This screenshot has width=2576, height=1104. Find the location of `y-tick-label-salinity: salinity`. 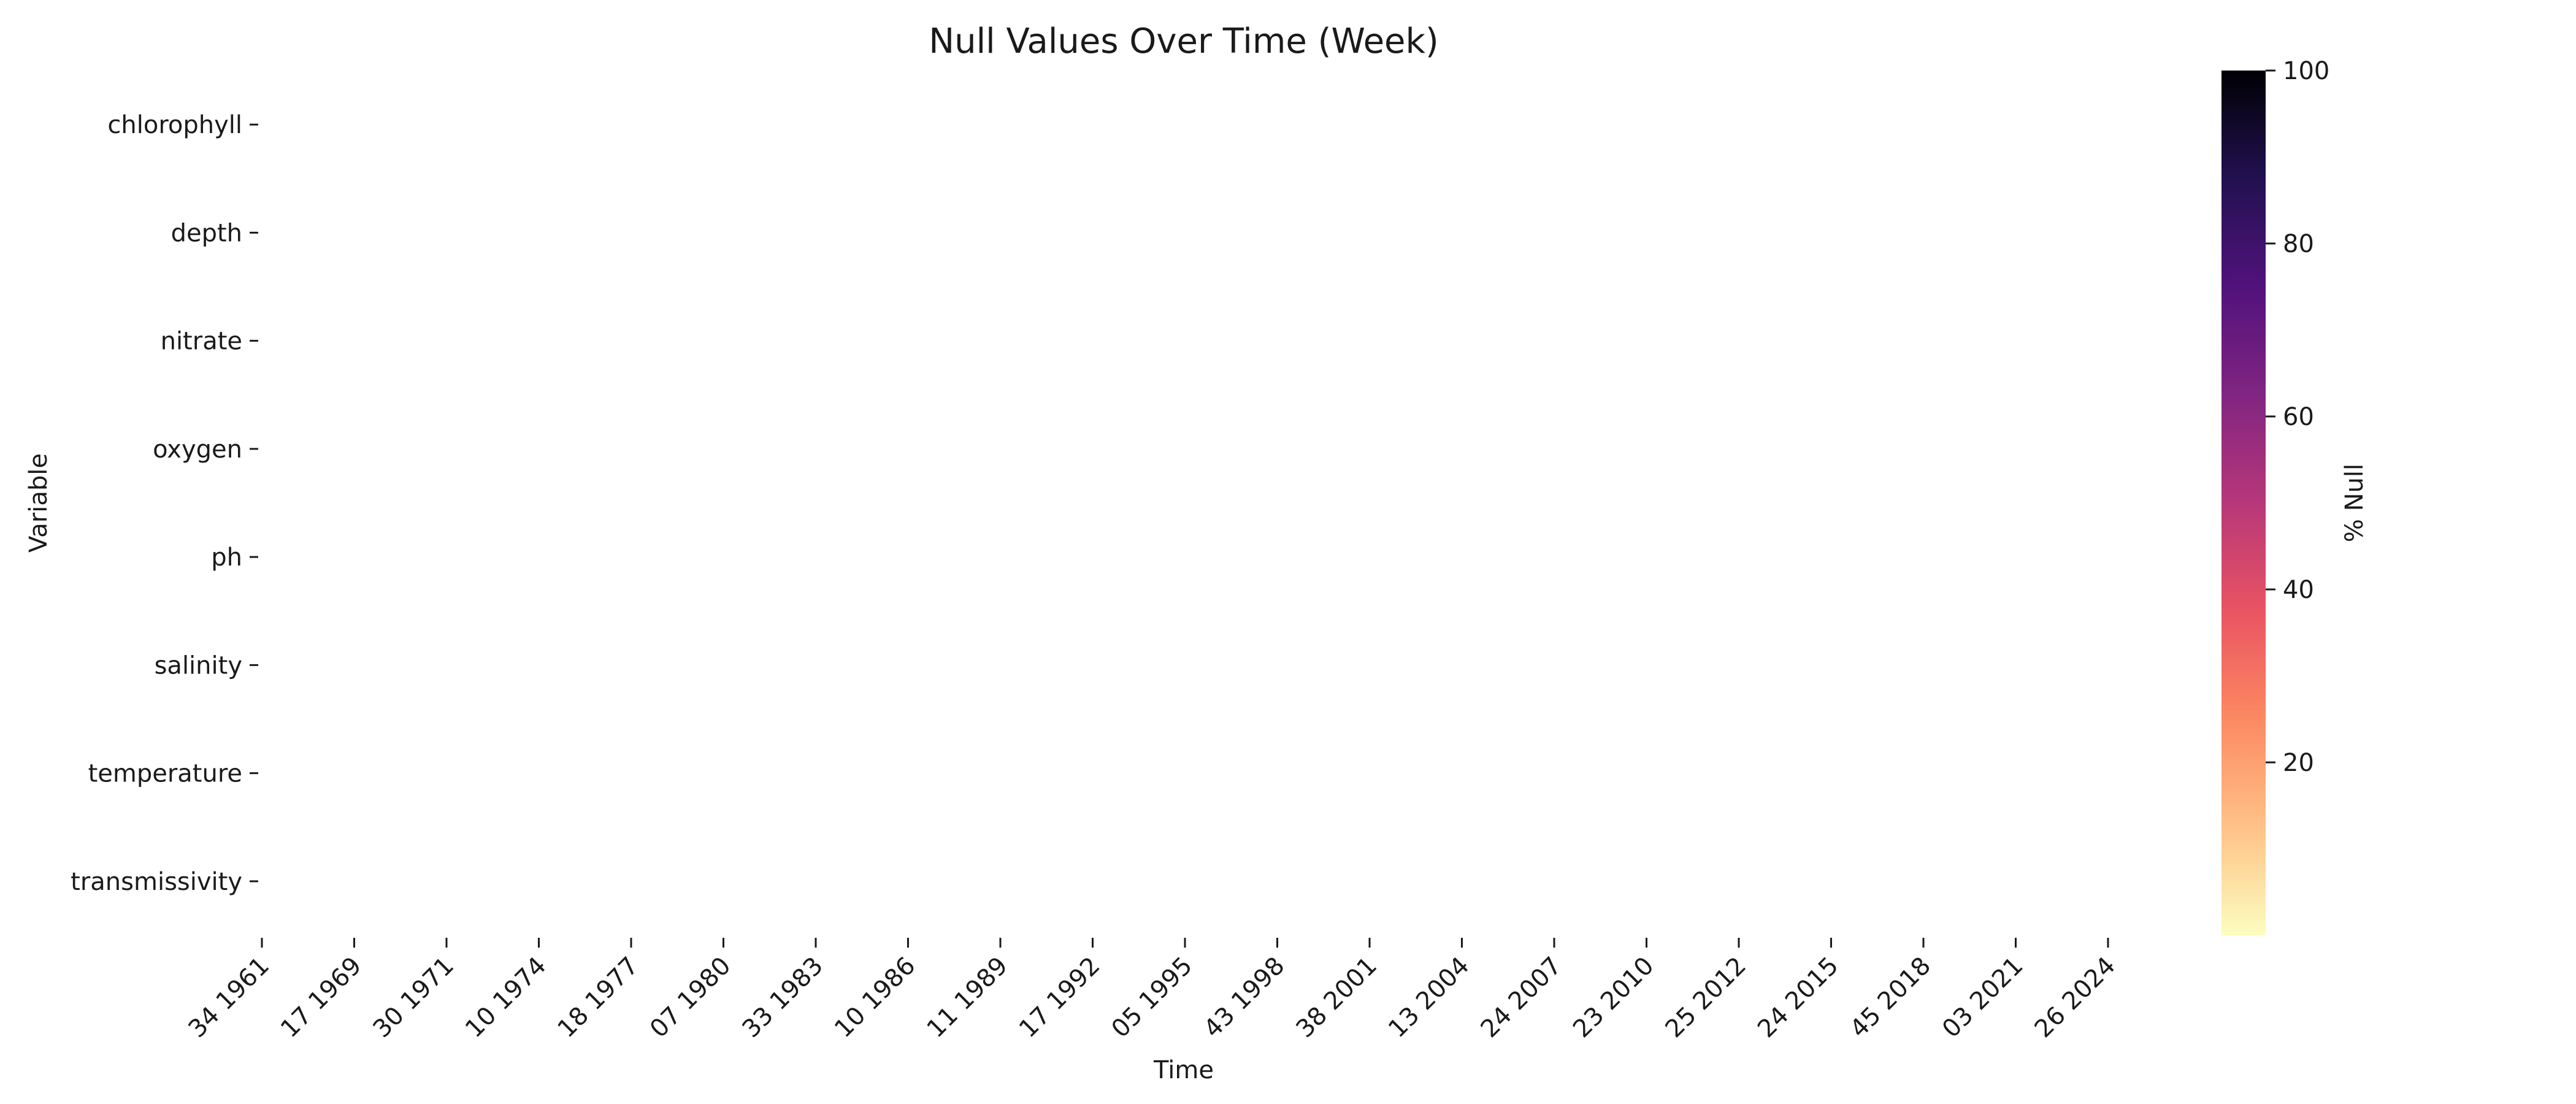

y-tick-label-salinity: salinity is located at coordinates (198, 665).